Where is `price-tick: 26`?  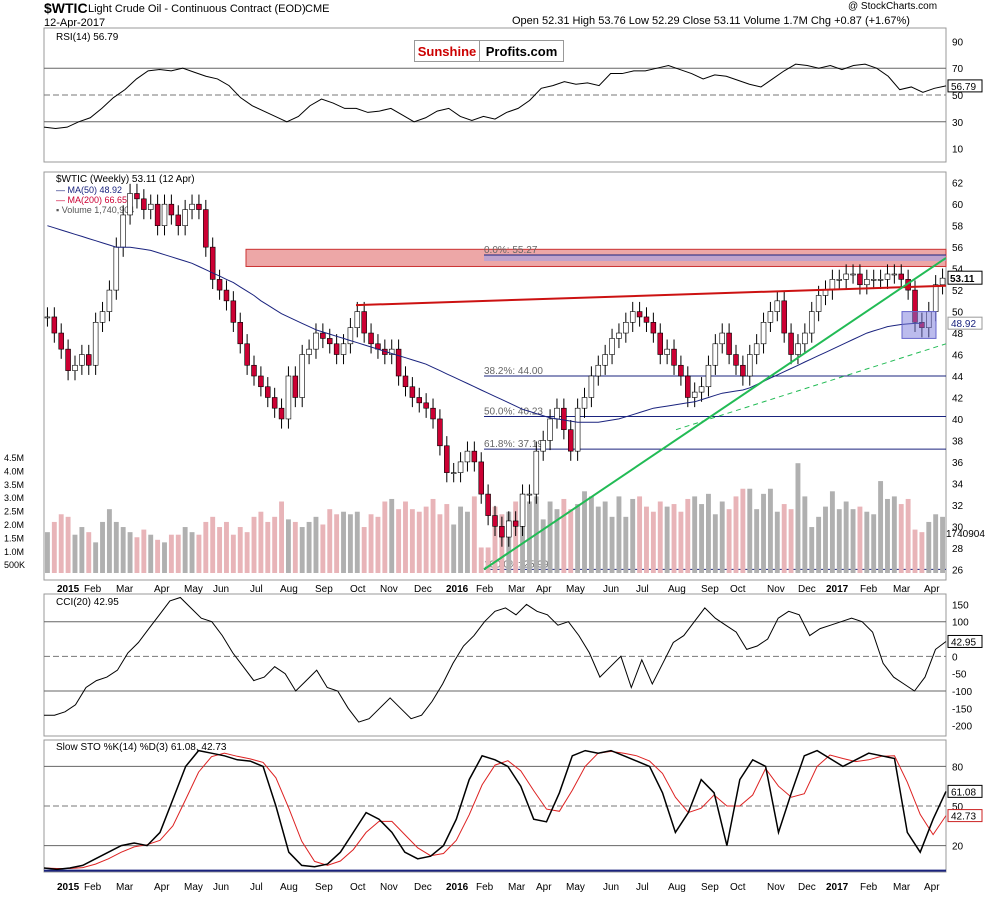
price-tick: 26 is located at coordinates (958, 570).